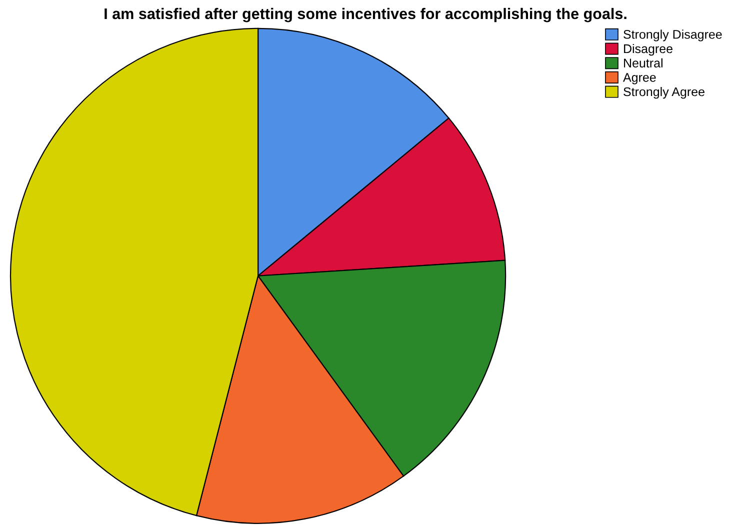 This screenshot has width=731, height=529. What do you see at coordinates (648, 50) in the screenshot?
I see `legend-label: Disagree` at bounding box center [648, 50].